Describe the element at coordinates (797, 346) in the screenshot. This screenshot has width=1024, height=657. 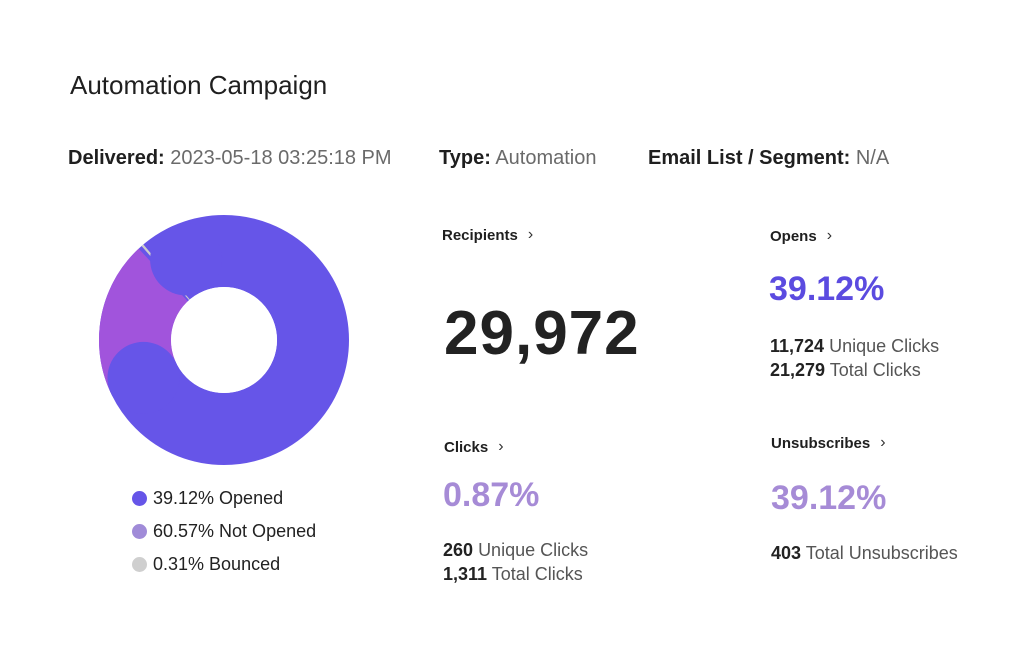
I see `opens-unique-count: 11,724` at that location.